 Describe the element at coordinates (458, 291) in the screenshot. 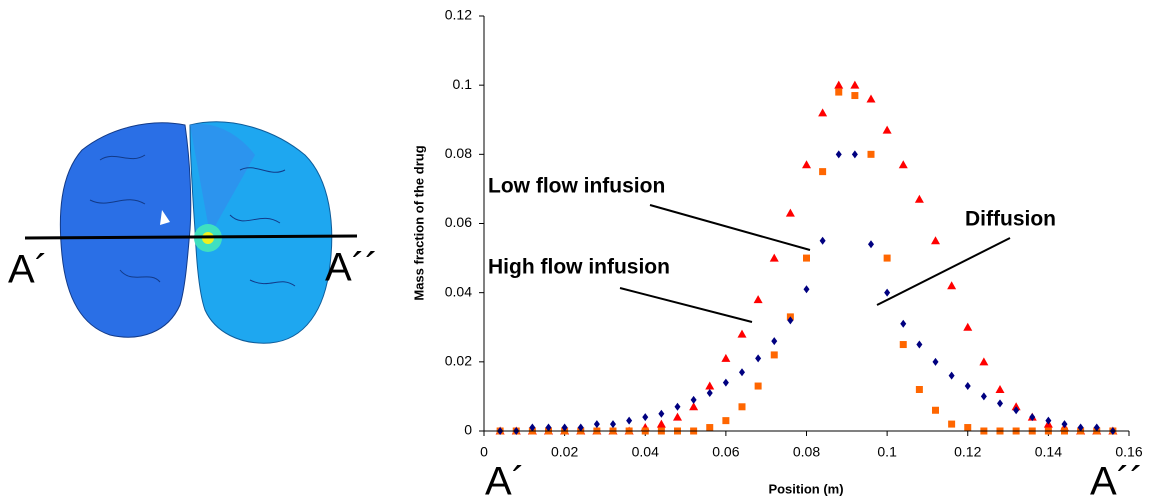

I see `y-tick-label: 0.04` at that location.